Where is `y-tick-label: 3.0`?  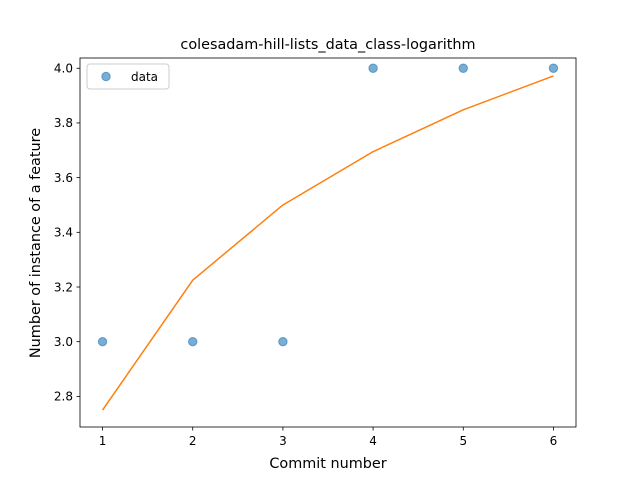
y-tick-label: 3.0 is located at coordinates (63, 342).